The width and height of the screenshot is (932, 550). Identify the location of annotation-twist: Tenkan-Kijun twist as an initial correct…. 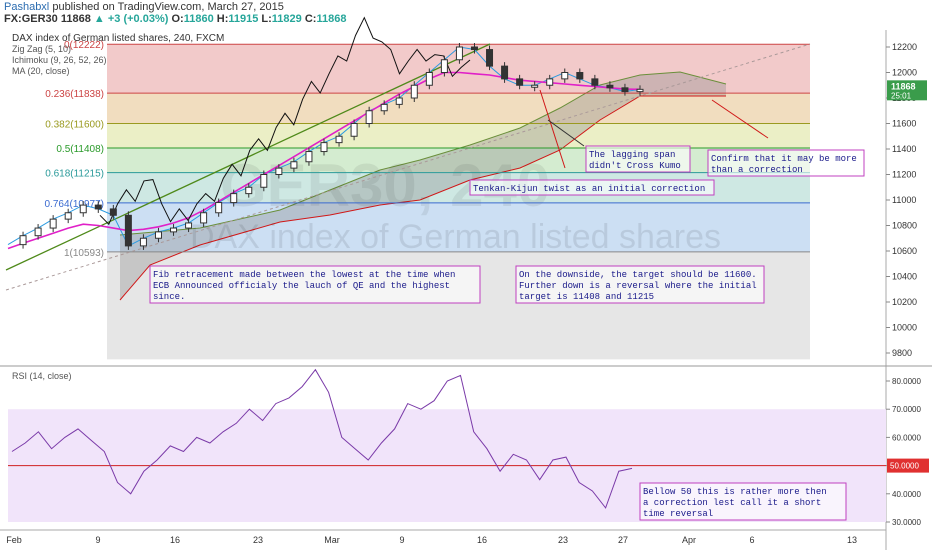
(592, 187).